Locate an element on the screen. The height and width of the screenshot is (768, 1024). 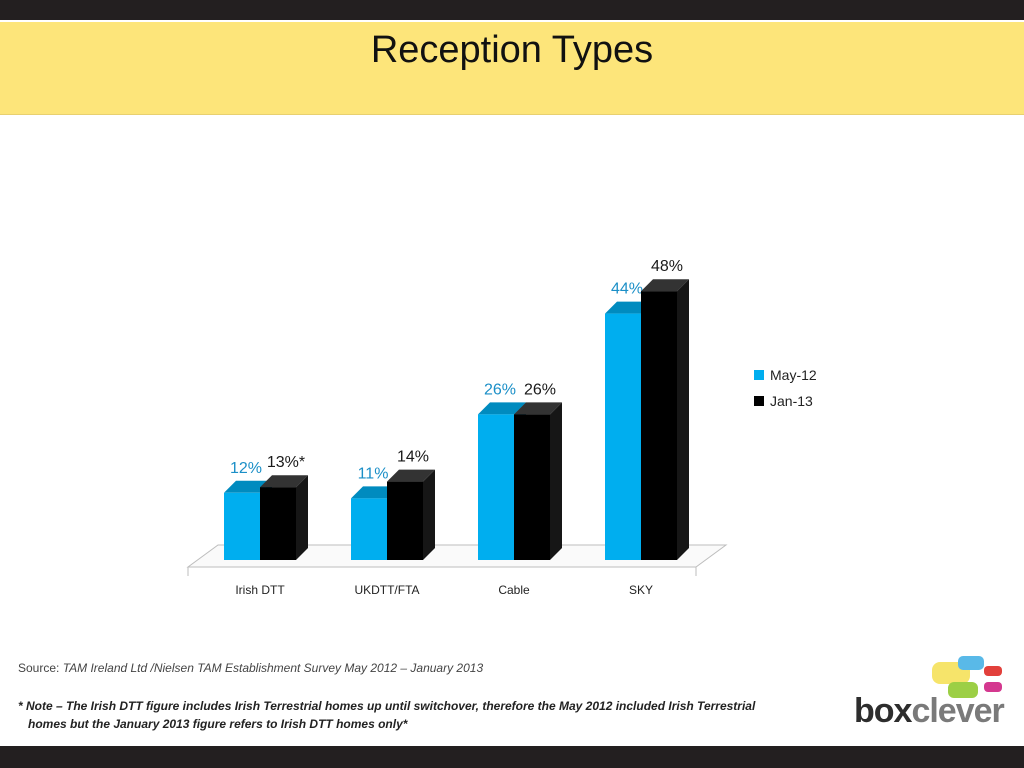
data-label: 48% is located at coordinates (667, 266).